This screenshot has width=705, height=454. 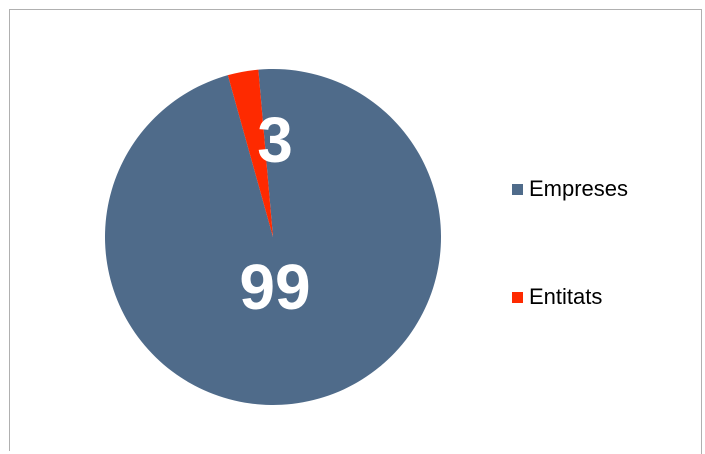 I want to click on legend-swatch-entitats, so click(x=517, y=297).